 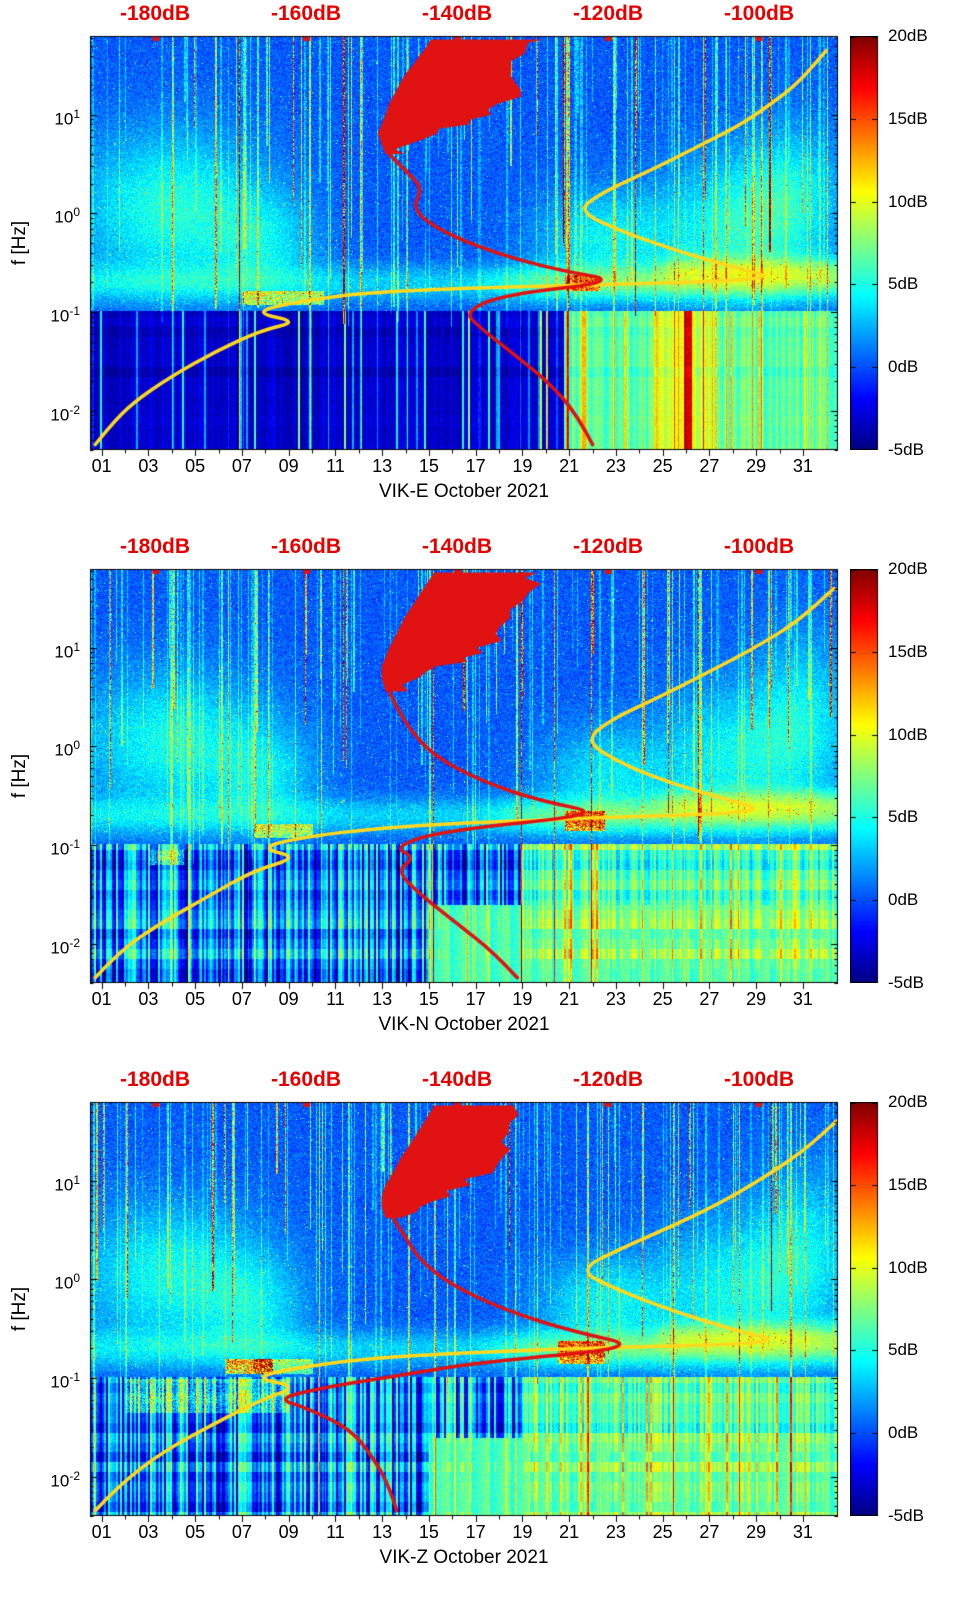 What do you see at coordinates (464, 1024) in the screenshot?
I see `panel-title: VIK-N October 2021` at bounding box center [464, 1024].